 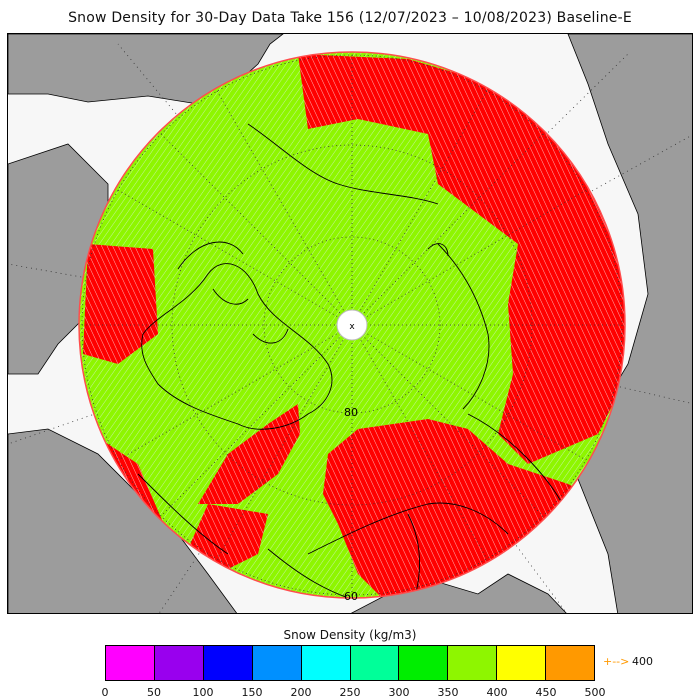 I want to click on legend-tick: 500, so click(x=595, y=692).